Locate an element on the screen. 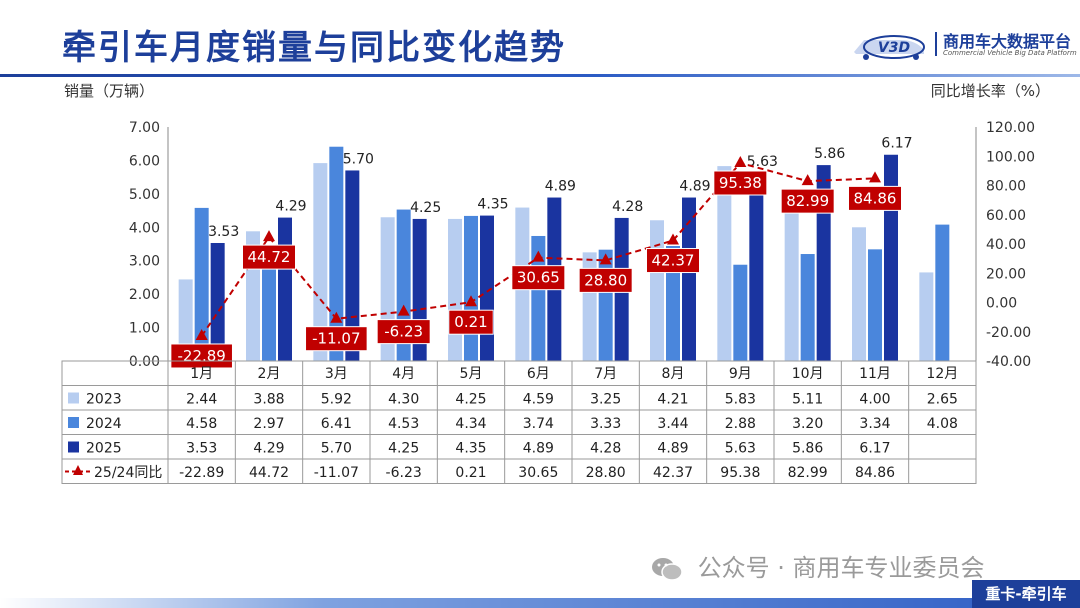 The height and width of the screenshot is (608, 1080). wechat-watermark: 公众号 · 商用车专业委员会 is located at coordinates (817, 565).